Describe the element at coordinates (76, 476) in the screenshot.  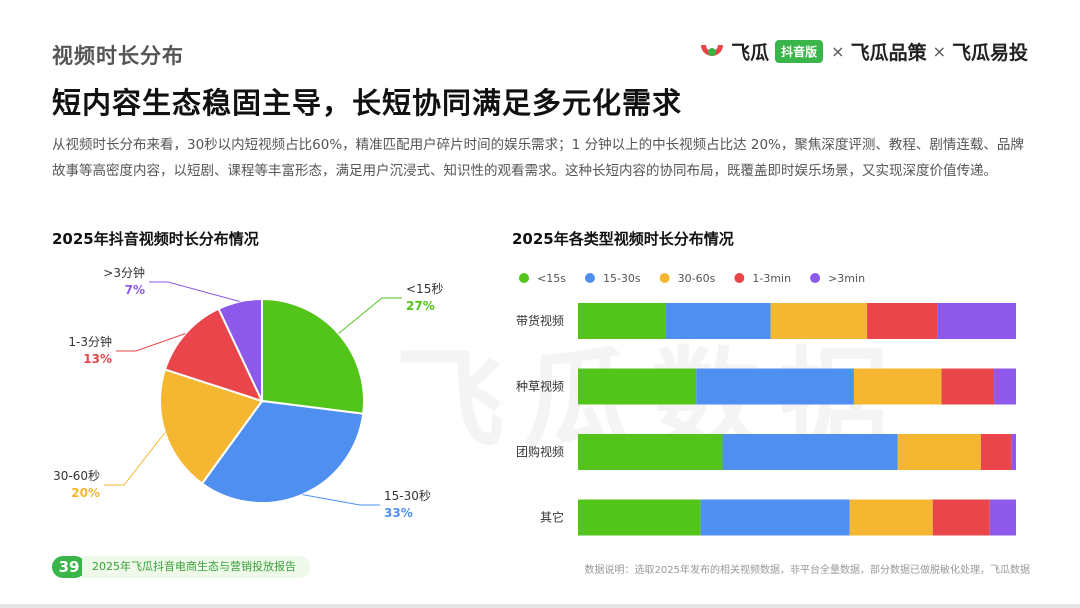
I see `pie-slice-label: 30-60秒` at that location.